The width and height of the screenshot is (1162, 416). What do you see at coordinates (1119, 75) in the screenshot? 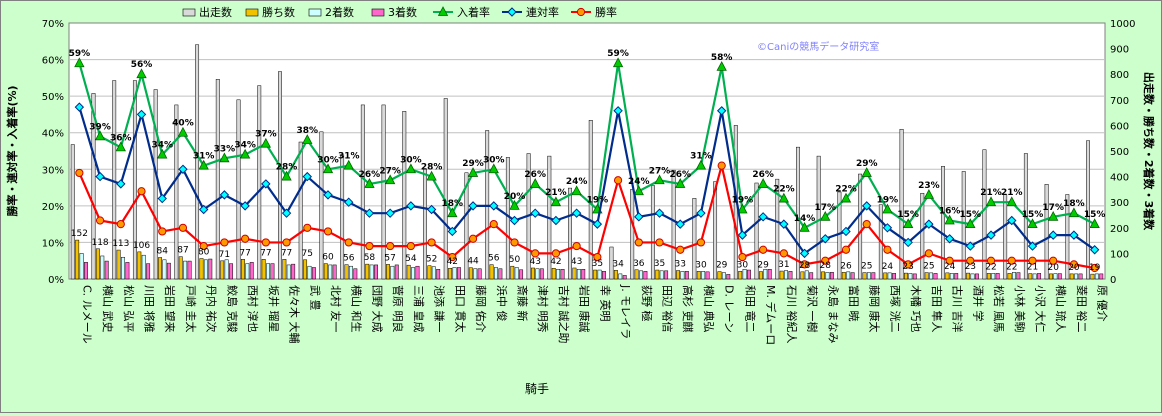
I see `y-right-tick-label: 800` at bounding box center [1119, 75].